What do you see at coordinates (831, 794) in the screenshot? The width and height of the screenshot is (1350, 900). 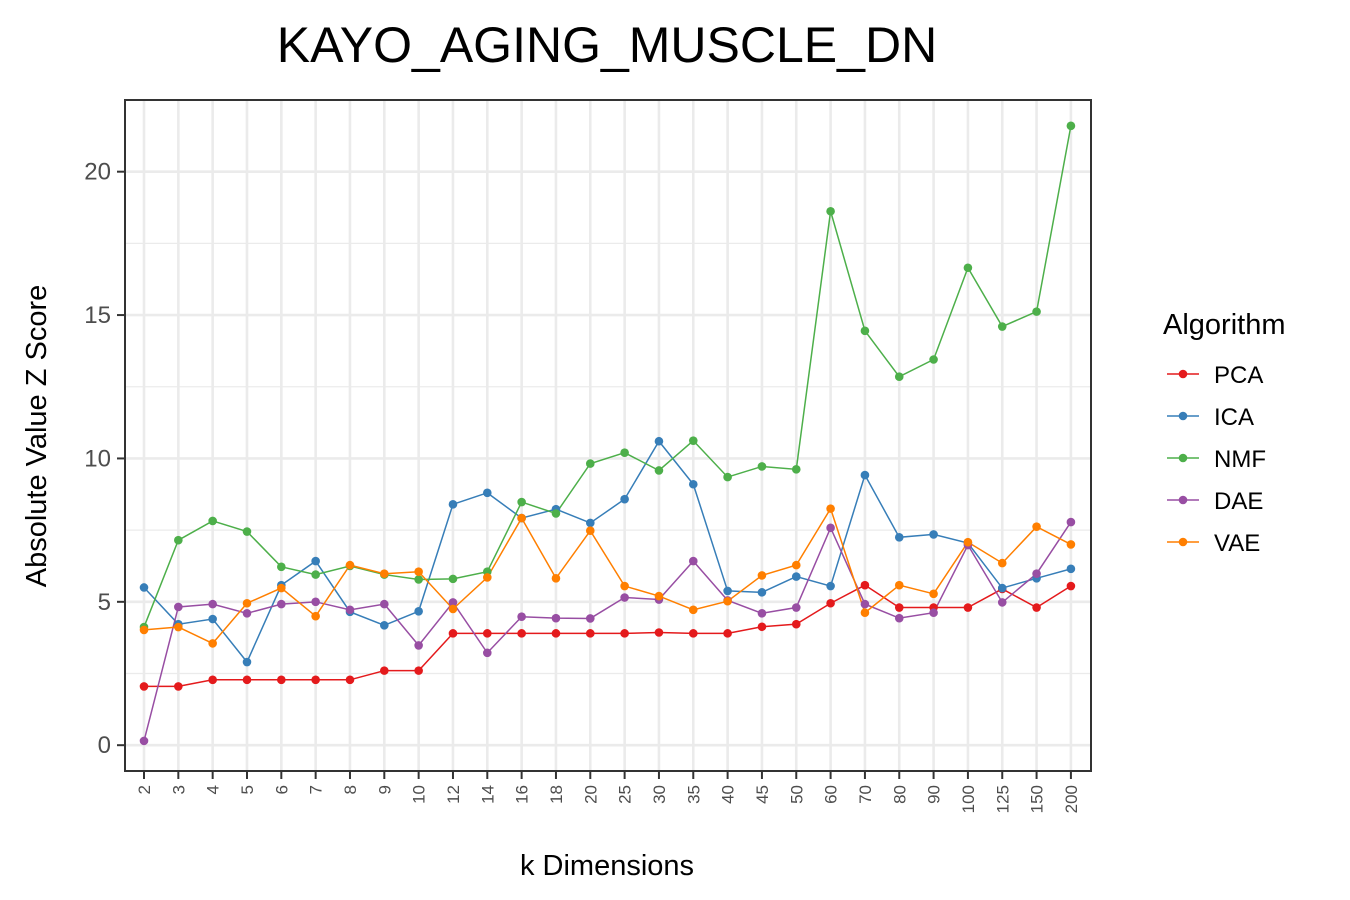 I see `x-tick-label: 60` at bounding box center [831, 794].